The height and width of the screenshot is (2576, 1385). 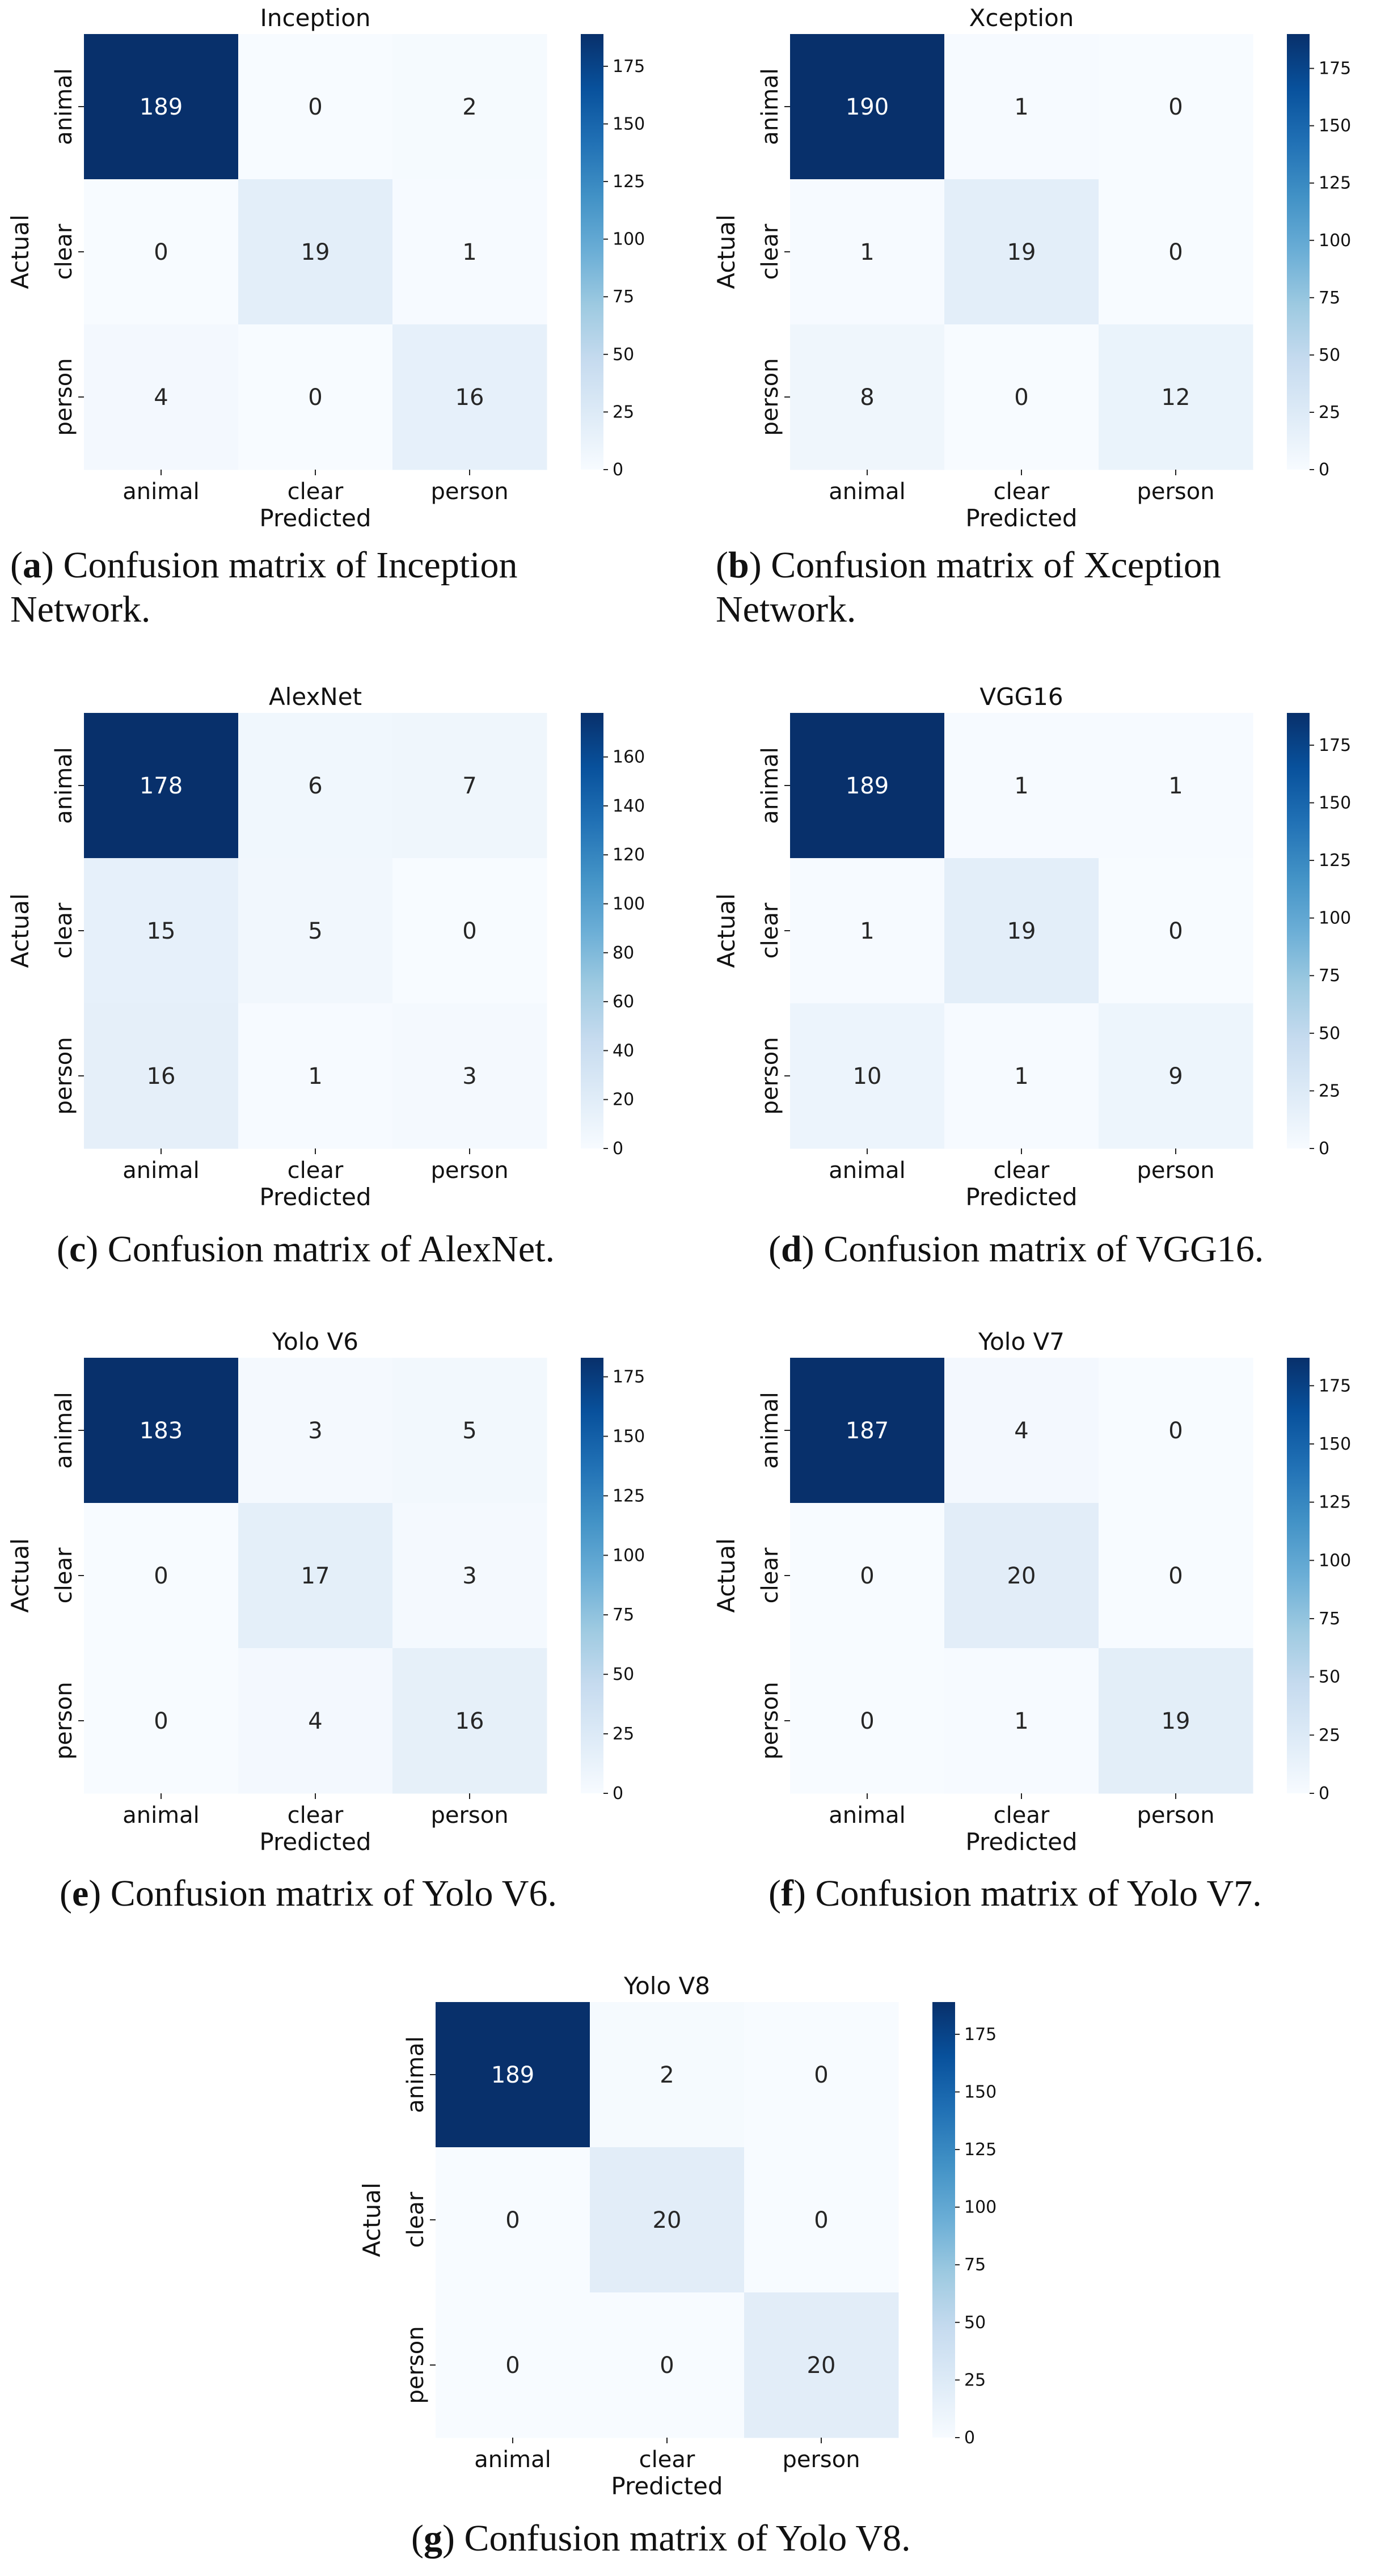 I want to click on chart-title: AlexNet, so click(x=315, y=697).